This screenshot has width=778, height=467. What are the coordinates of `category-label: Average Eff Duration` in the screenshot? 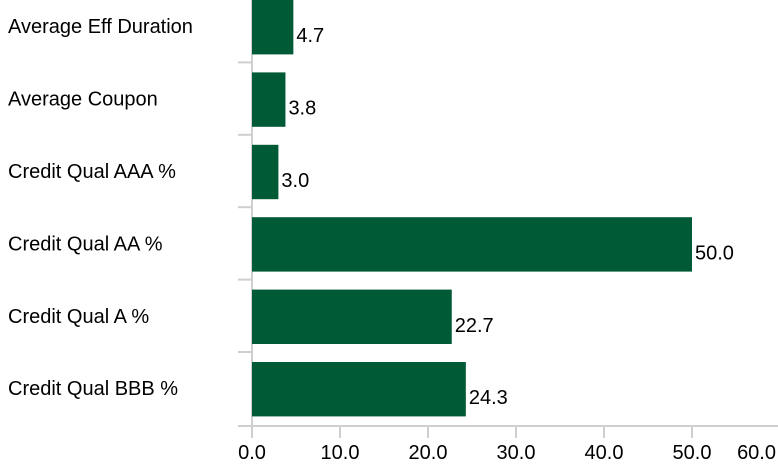 It's located at (100, 27).